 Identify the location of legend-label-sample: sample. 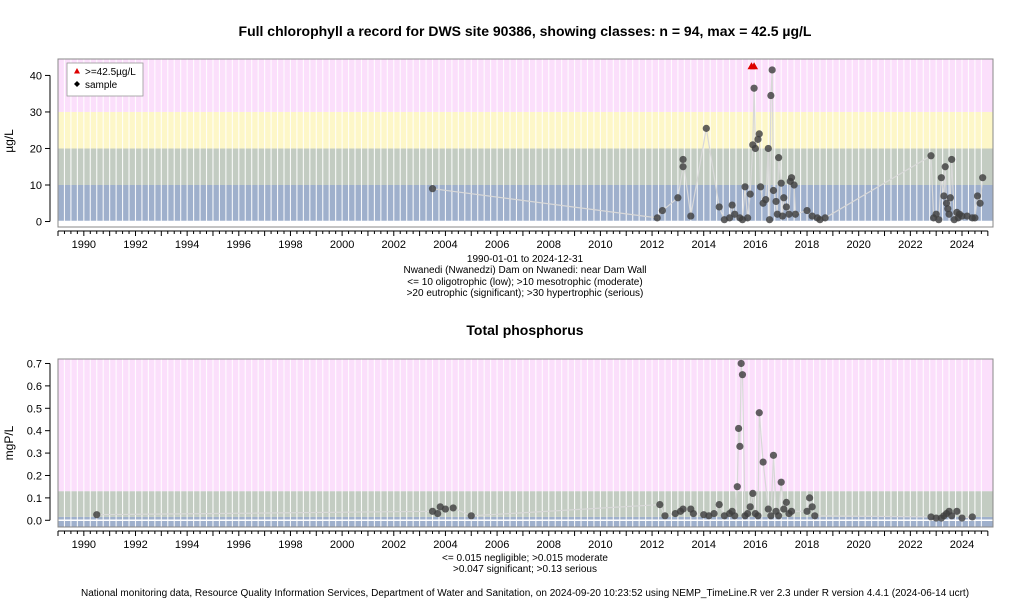
(101, 85).